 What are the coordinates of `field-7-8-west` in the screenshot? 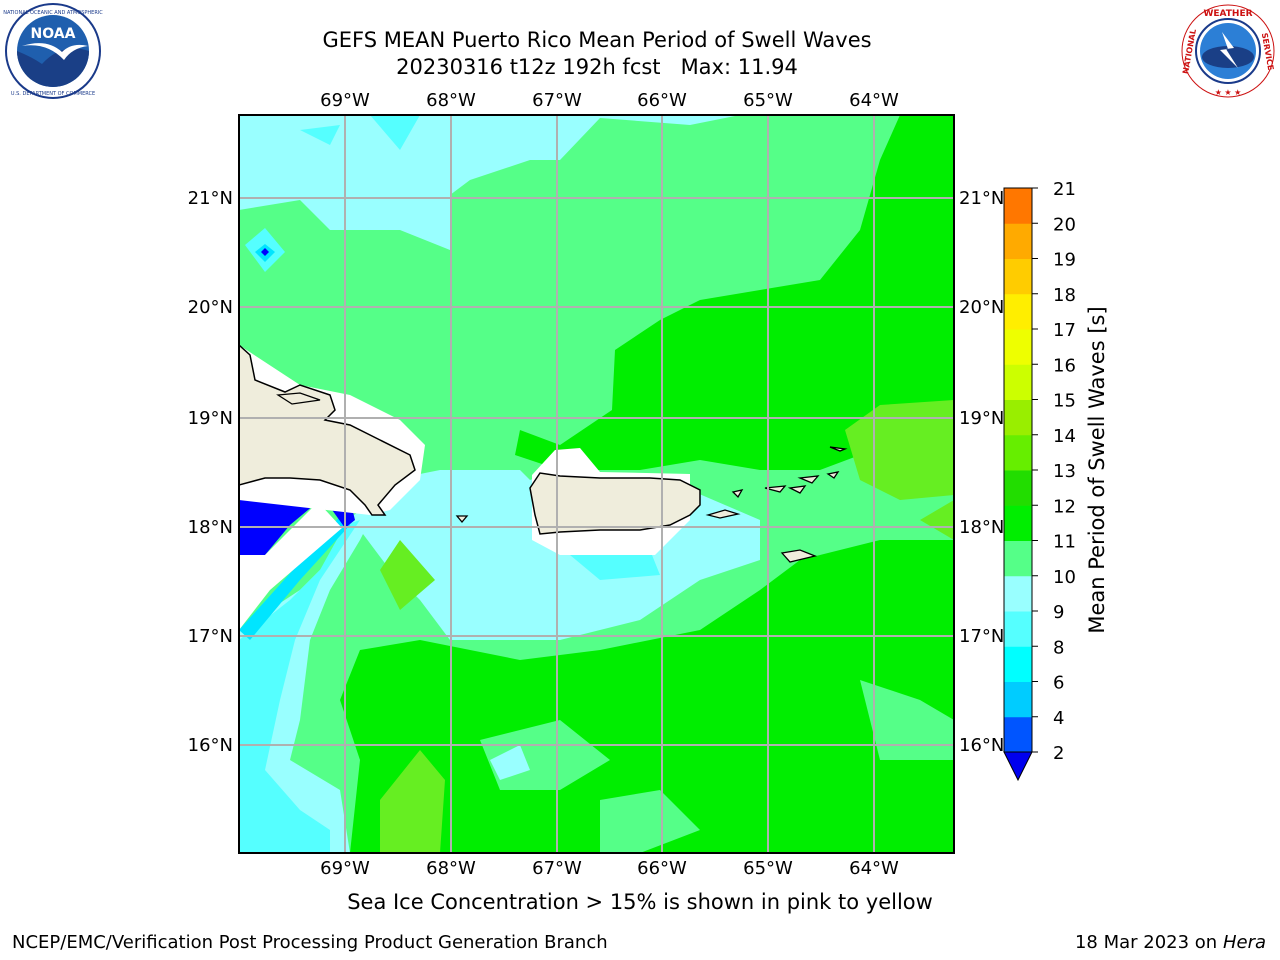 It's located at (299, 686).